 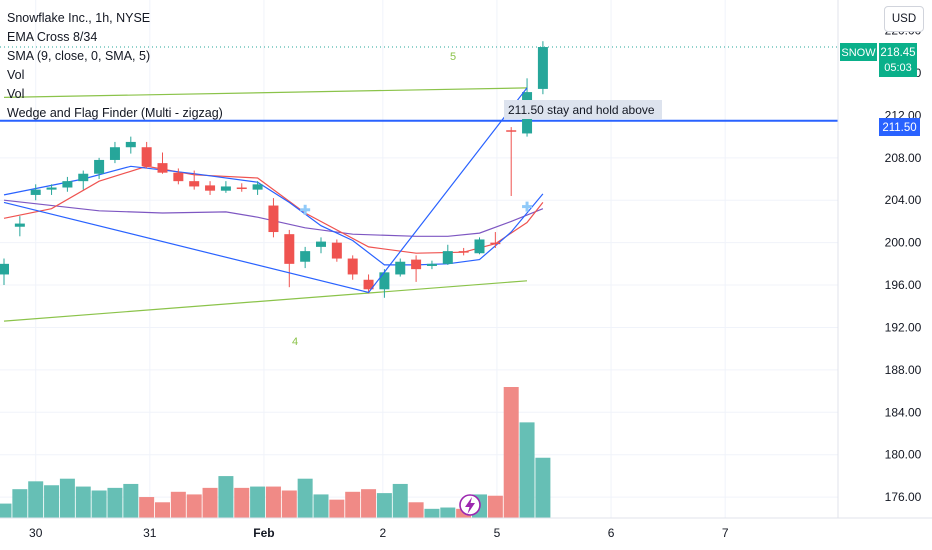 What do you see at coordinates (898, 68) in the screenshot?
I see `countdown-label: 05:03` at bounding box center [898, 68].